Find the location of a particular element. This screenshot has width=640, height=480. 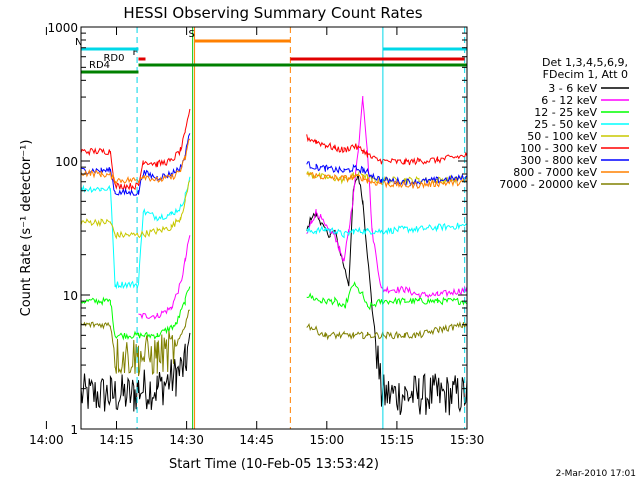

legend-title-line: FDecim 1, Att 0 is located at coordinates (585, 74).